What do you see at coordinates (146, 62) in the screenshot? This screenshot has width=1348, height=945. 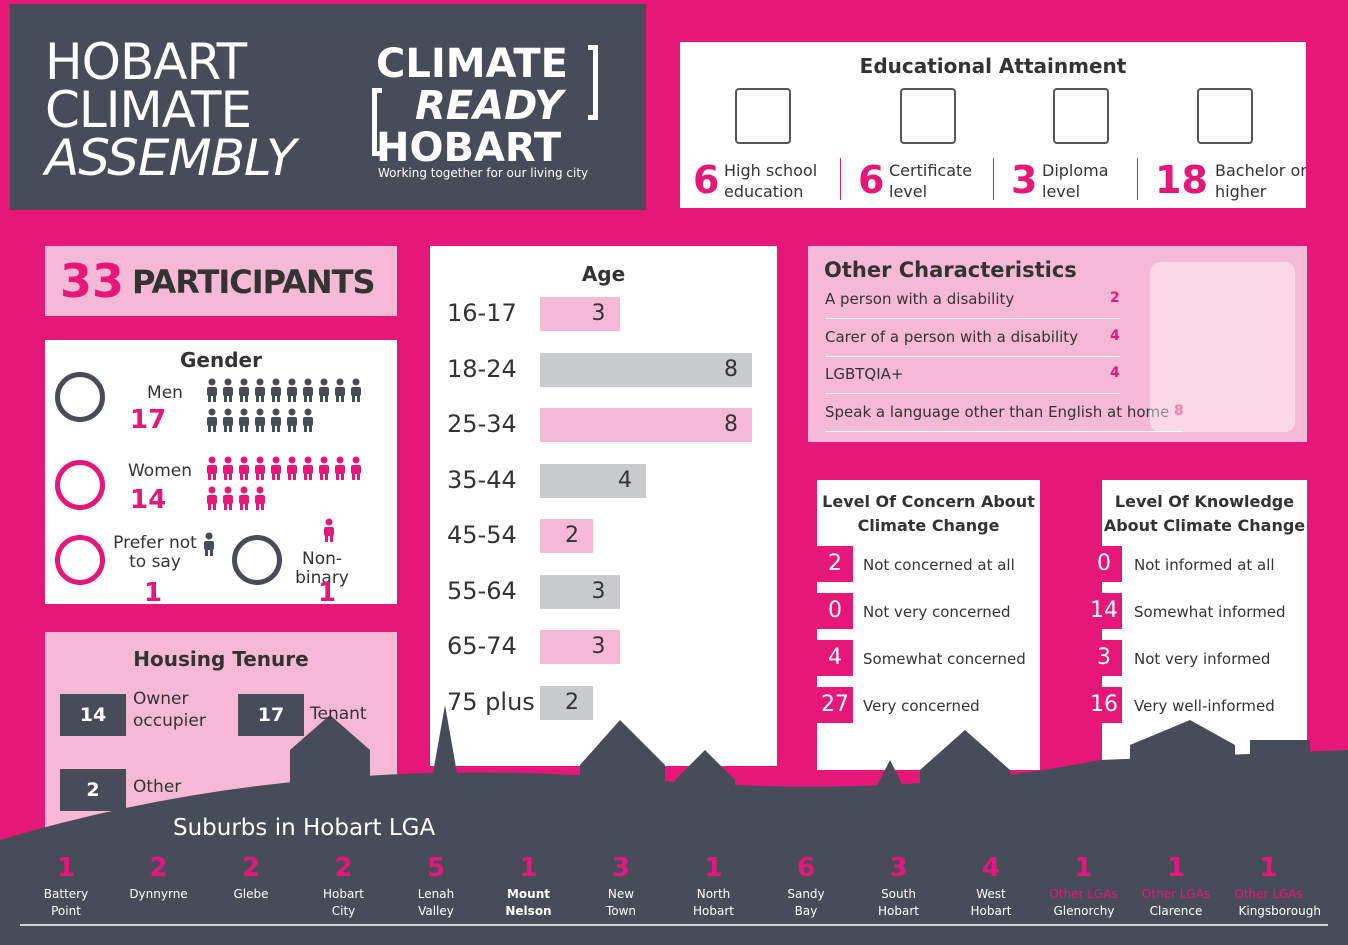 I see `title-line: HOBART` at bounding box center [146, 62].